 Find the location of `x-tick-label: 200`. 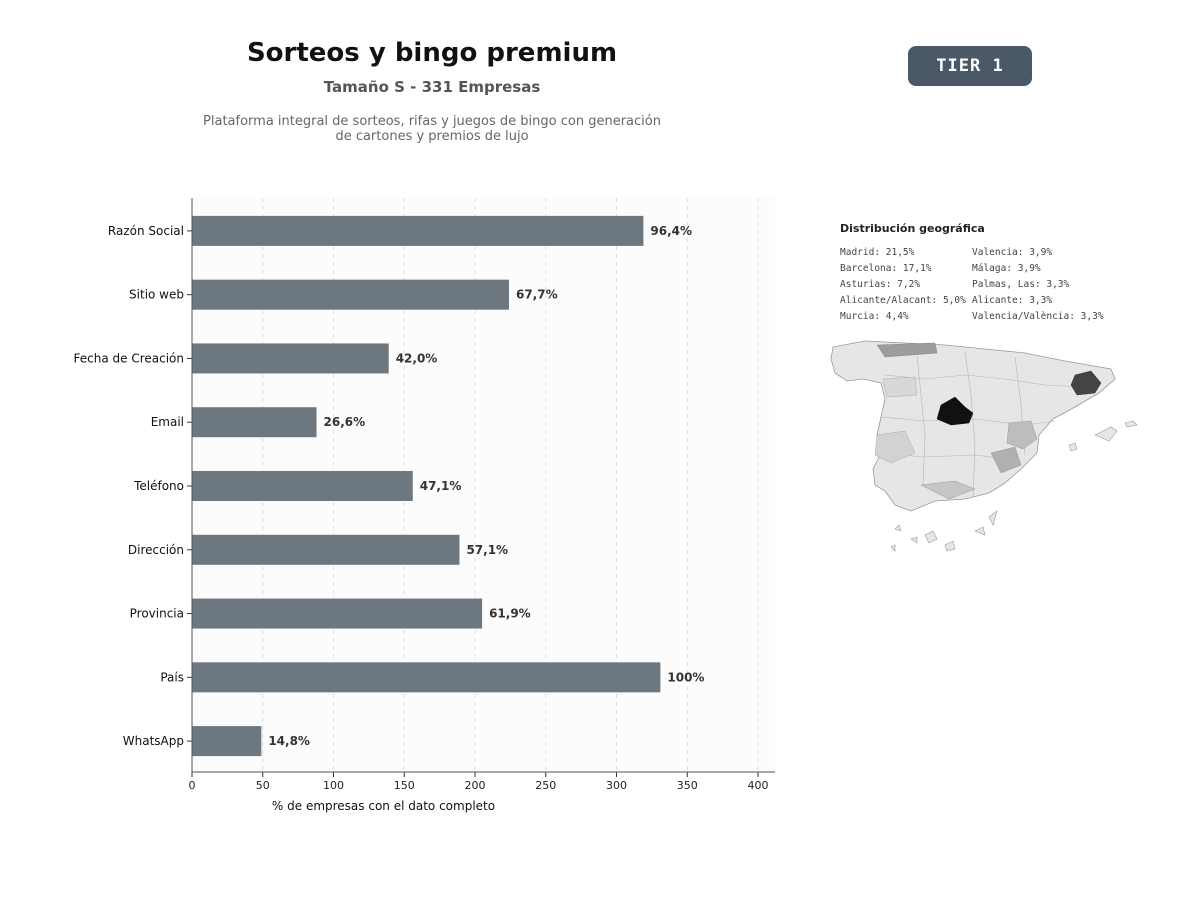

x-tick-label: 200 is located at coordinates (475, 785).